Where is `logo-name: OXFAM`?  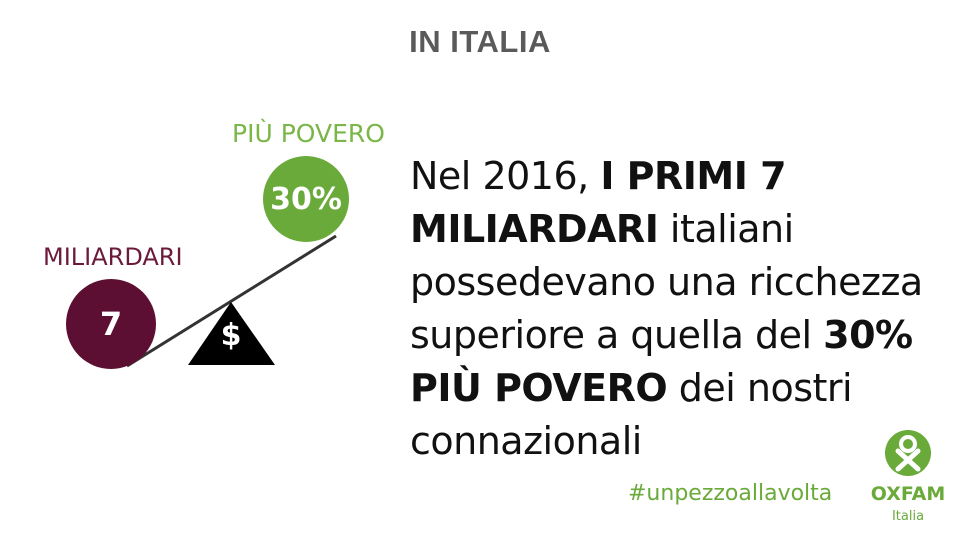
logo-name: OXFAM is located at coordinates (908, 494).